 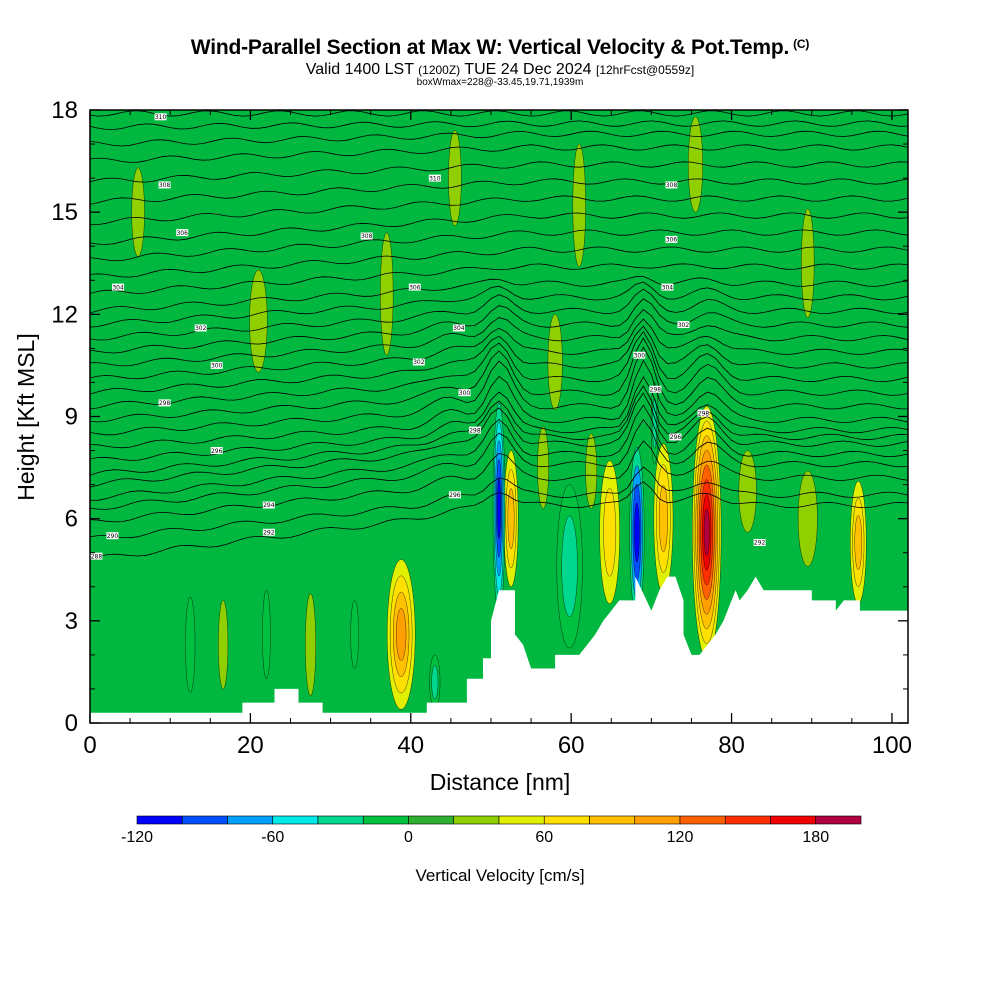 I want to click on y-tick-label: 0, so click(x=71, y=723).